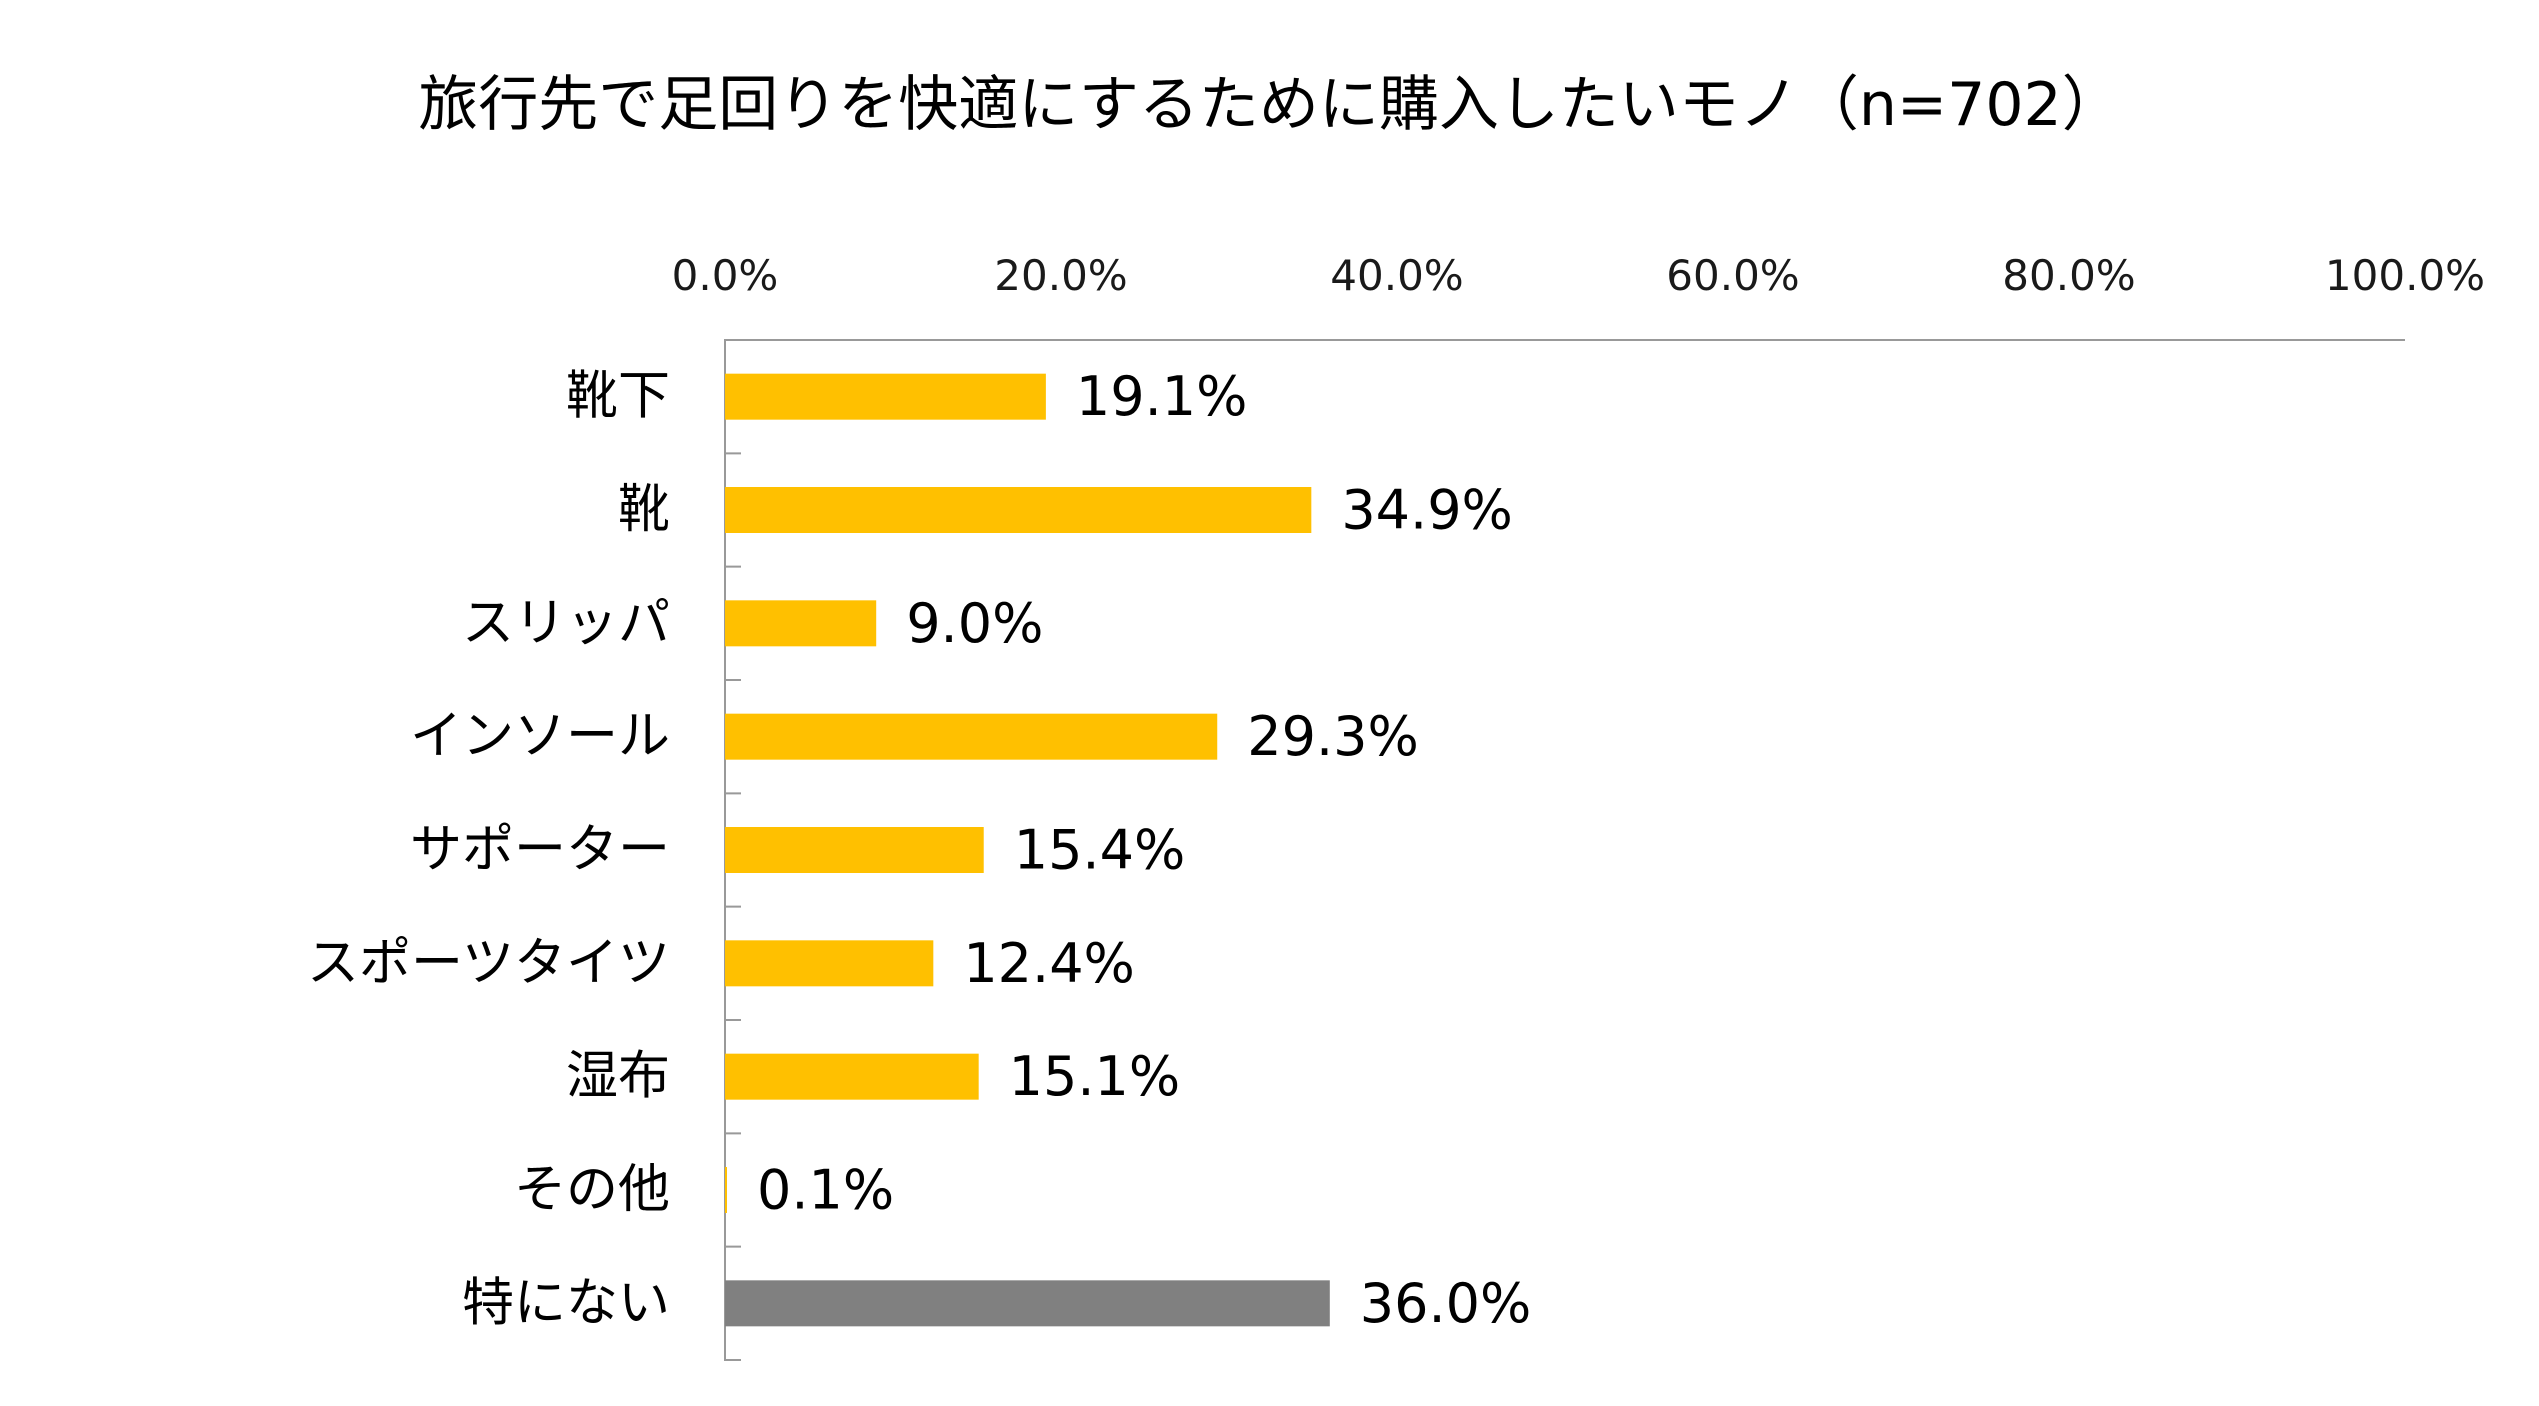 This screenshot has width=2539, height=1406. What do you see at coordinates (725, 275) in the screenshot?
I see `x-tick-label: 0.0%` at bounding box center [725, 275].